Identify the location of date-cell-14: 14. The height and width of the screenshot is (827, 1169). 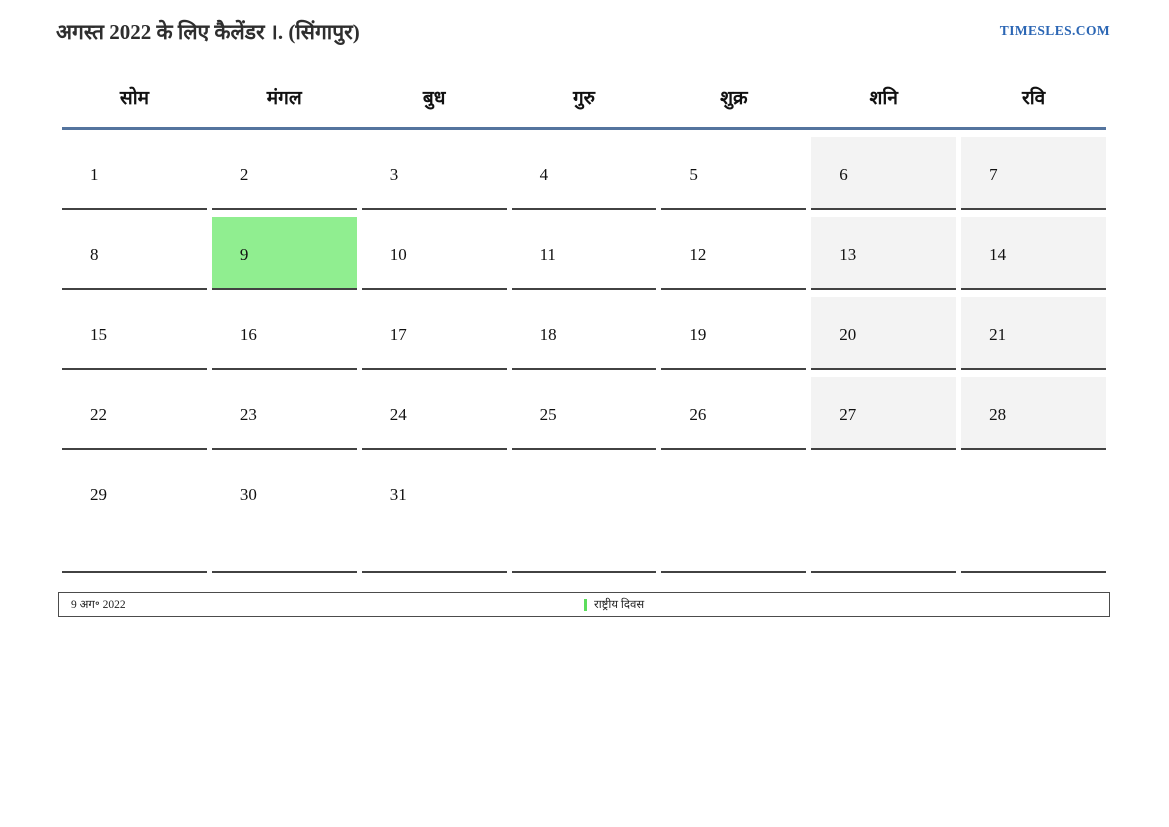
(1033, 253).